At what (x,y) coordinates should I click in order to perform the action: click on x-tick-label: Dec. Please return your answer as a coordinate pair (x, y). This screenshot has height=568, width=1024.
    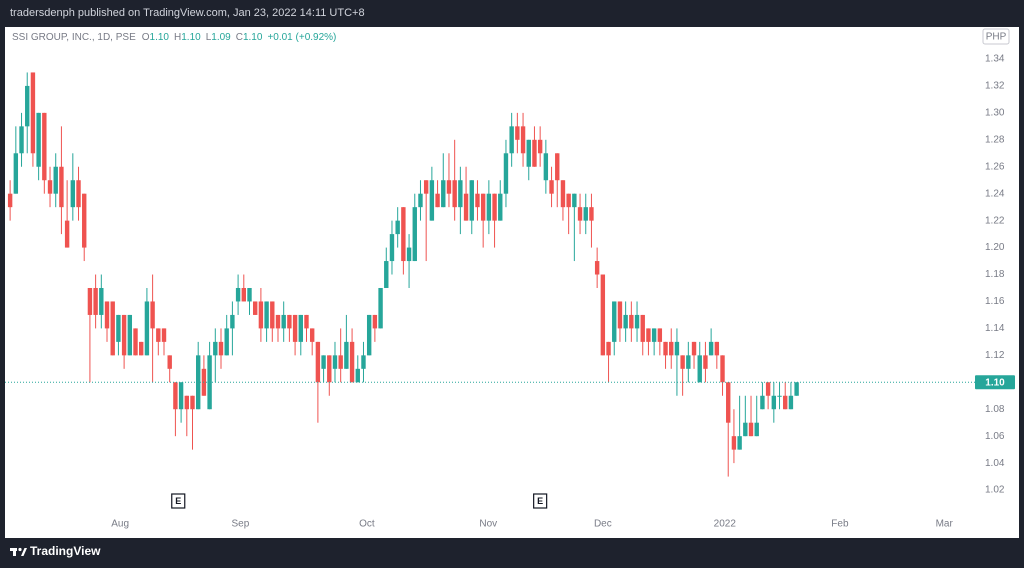
    Looking at the image, I should click on (603, 524).